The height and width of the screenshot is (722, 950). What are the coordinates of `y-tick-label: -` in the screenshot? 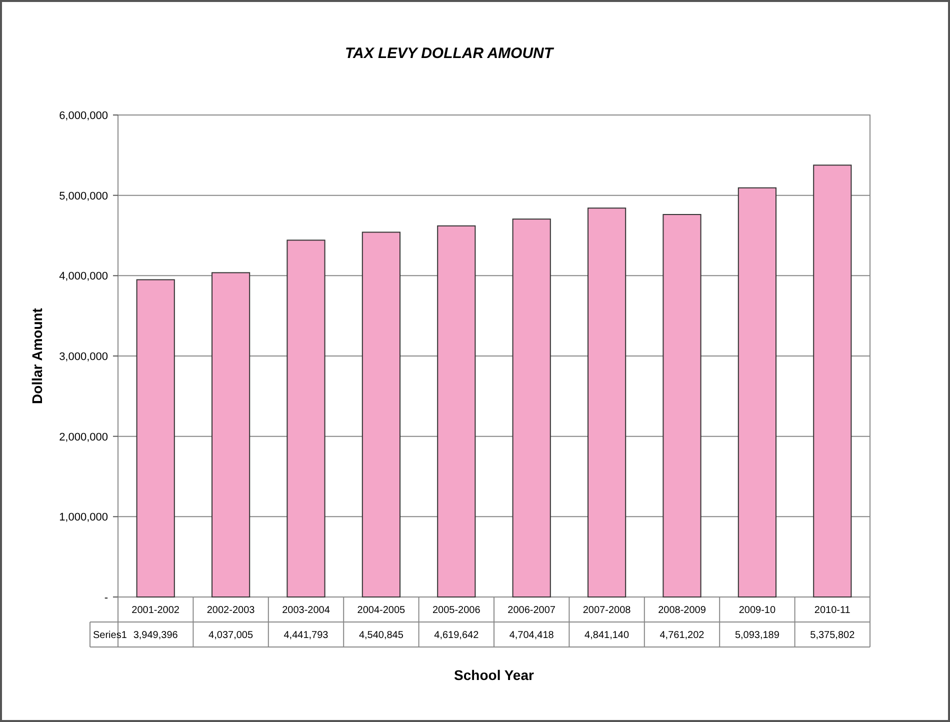 It's located at (106, 598).